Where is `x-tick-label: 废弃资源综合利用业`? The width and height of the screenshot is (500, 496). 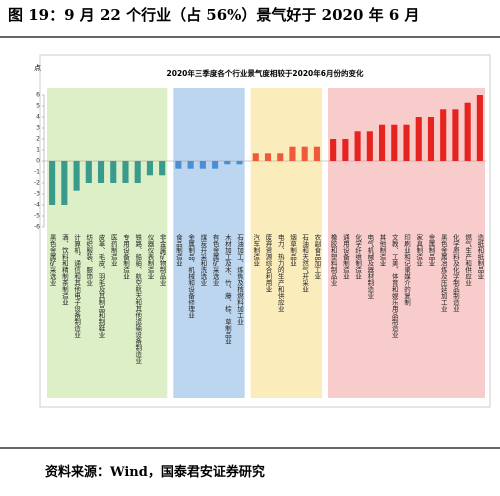 x-tick-label: 废弃资源综合利用业 is located at coordinates (268, 263).